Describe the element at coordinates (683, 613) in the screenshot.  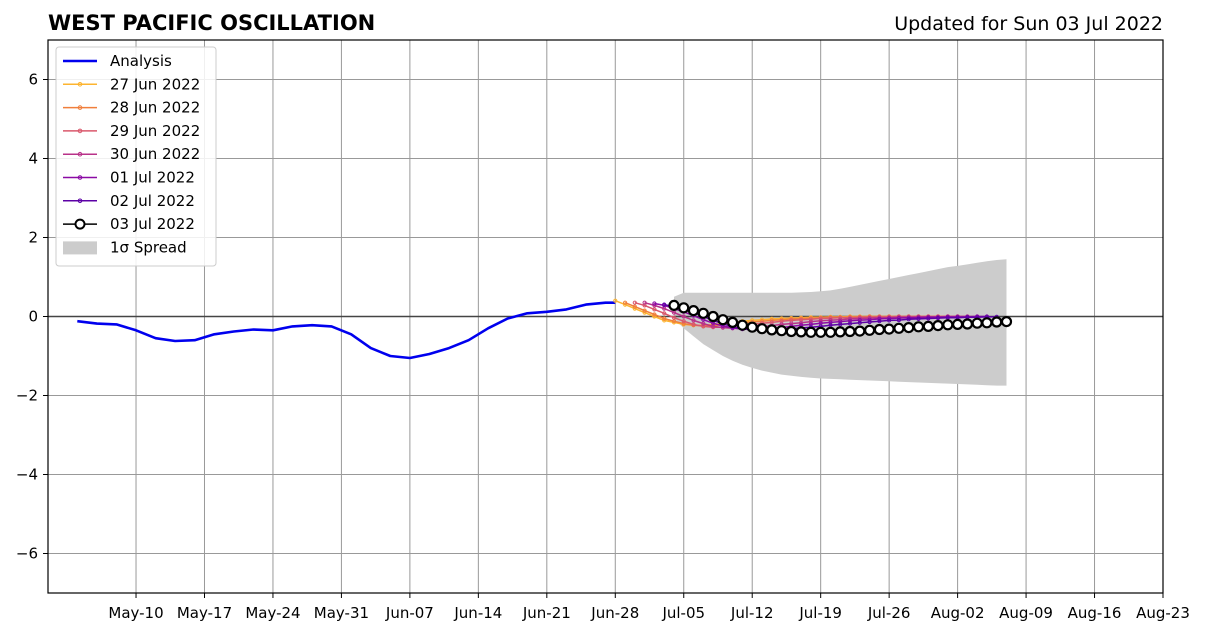
I see `x-tick-label: Jul-05` at that location.